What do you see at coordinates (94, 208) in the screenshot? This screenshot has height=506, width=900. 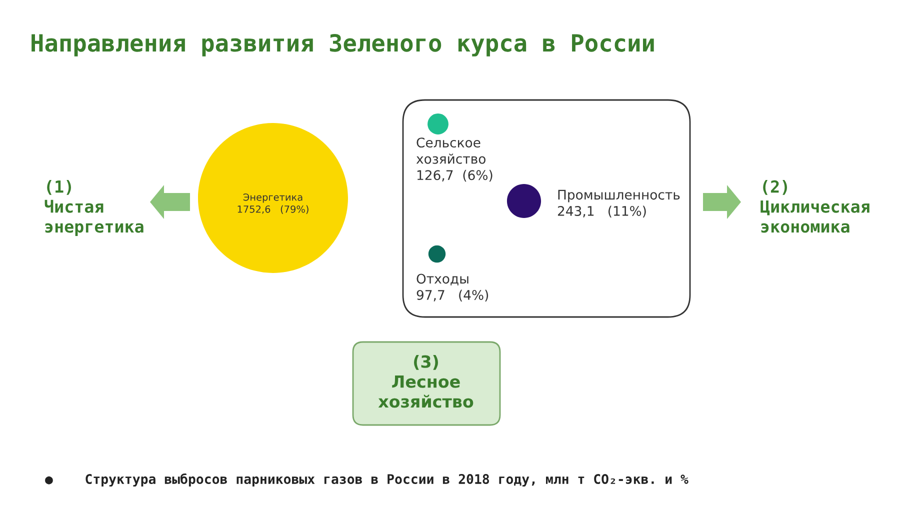 I see `text: (1) Чистая энергетика` at bounding box center [94, 208].